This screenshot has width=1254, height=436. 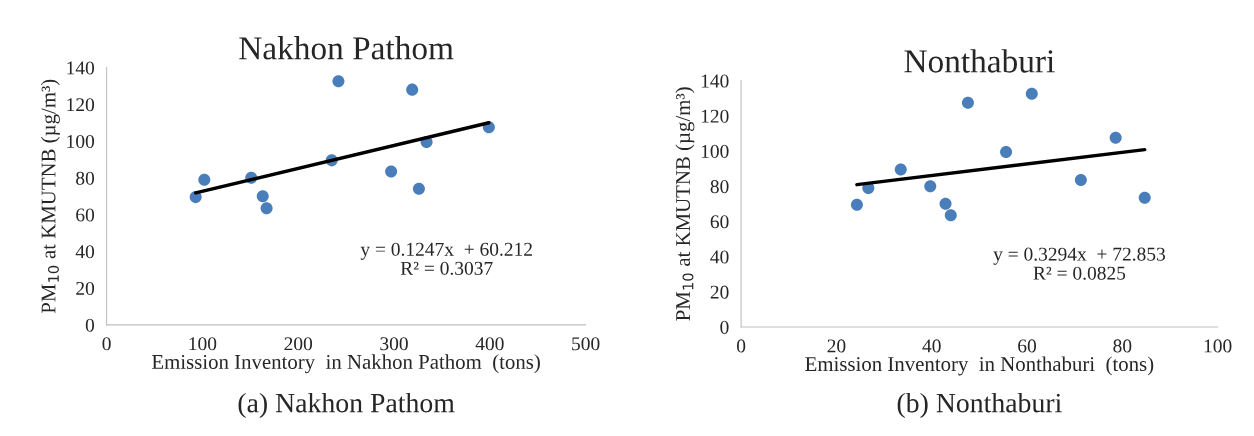 What do you see at coordinates (931, 346) in the screenshot?
I see `x-tick-label: 40` at bounding box center [931, 346].